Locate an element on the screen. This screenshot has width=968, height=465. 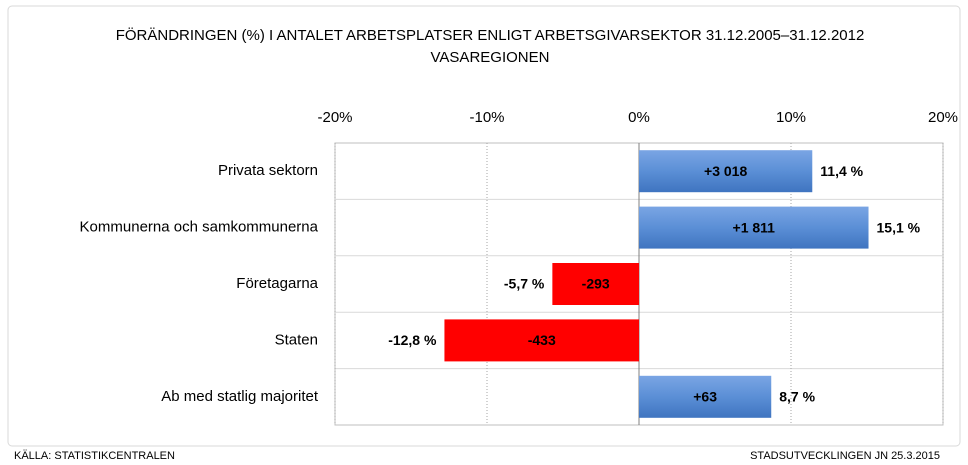
y-tick-label: Ab med statlig majoritet is located at coordinates (240, 396).